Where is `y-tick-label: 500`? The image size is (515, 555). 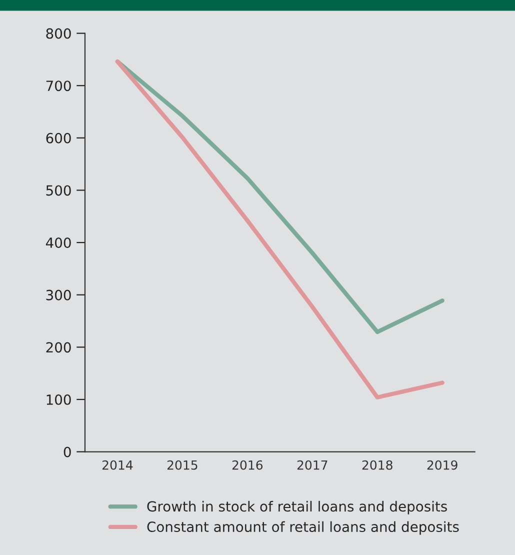 y-tick-label: 500 is located at coordinates (58, 190).